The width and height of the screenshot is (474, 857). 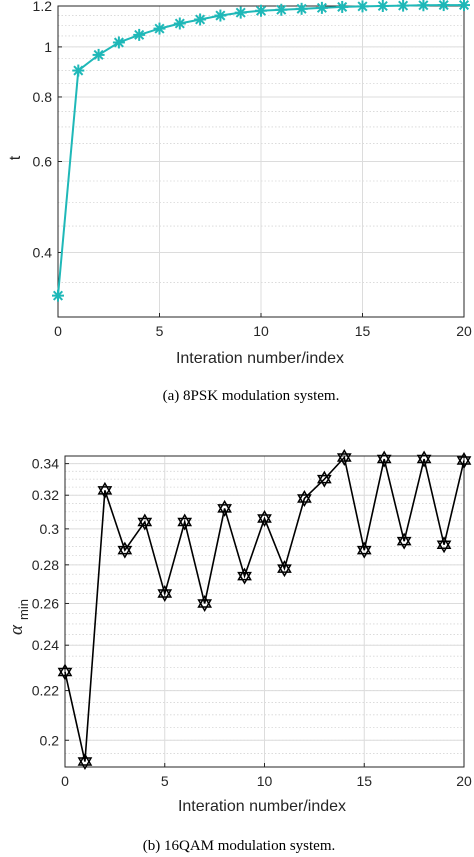 What do you see at coordinates (45, 495) in the screenshot?
I see `y-tick-label: 0.32` at bounding box center [45, 495].